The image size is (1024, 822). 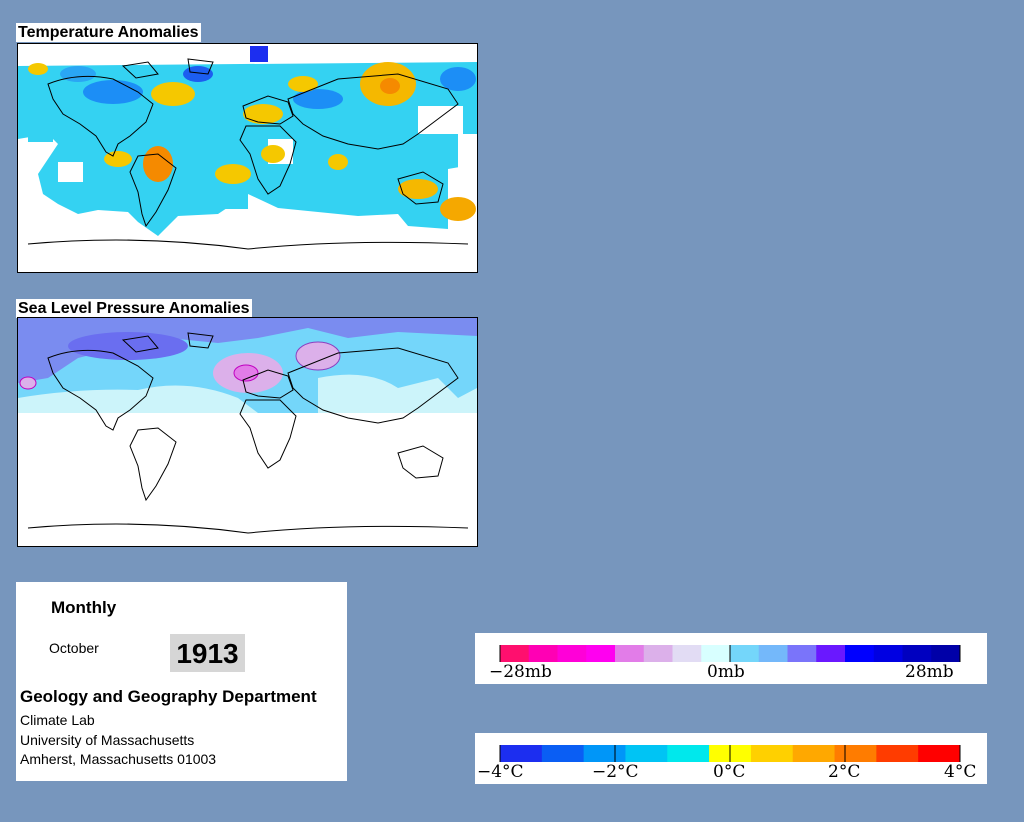 What do you see at coordinates (500, 772) in the screenshot?
I see `temperature-legend-label-0: −4°C` at bounding box center [500, 772].